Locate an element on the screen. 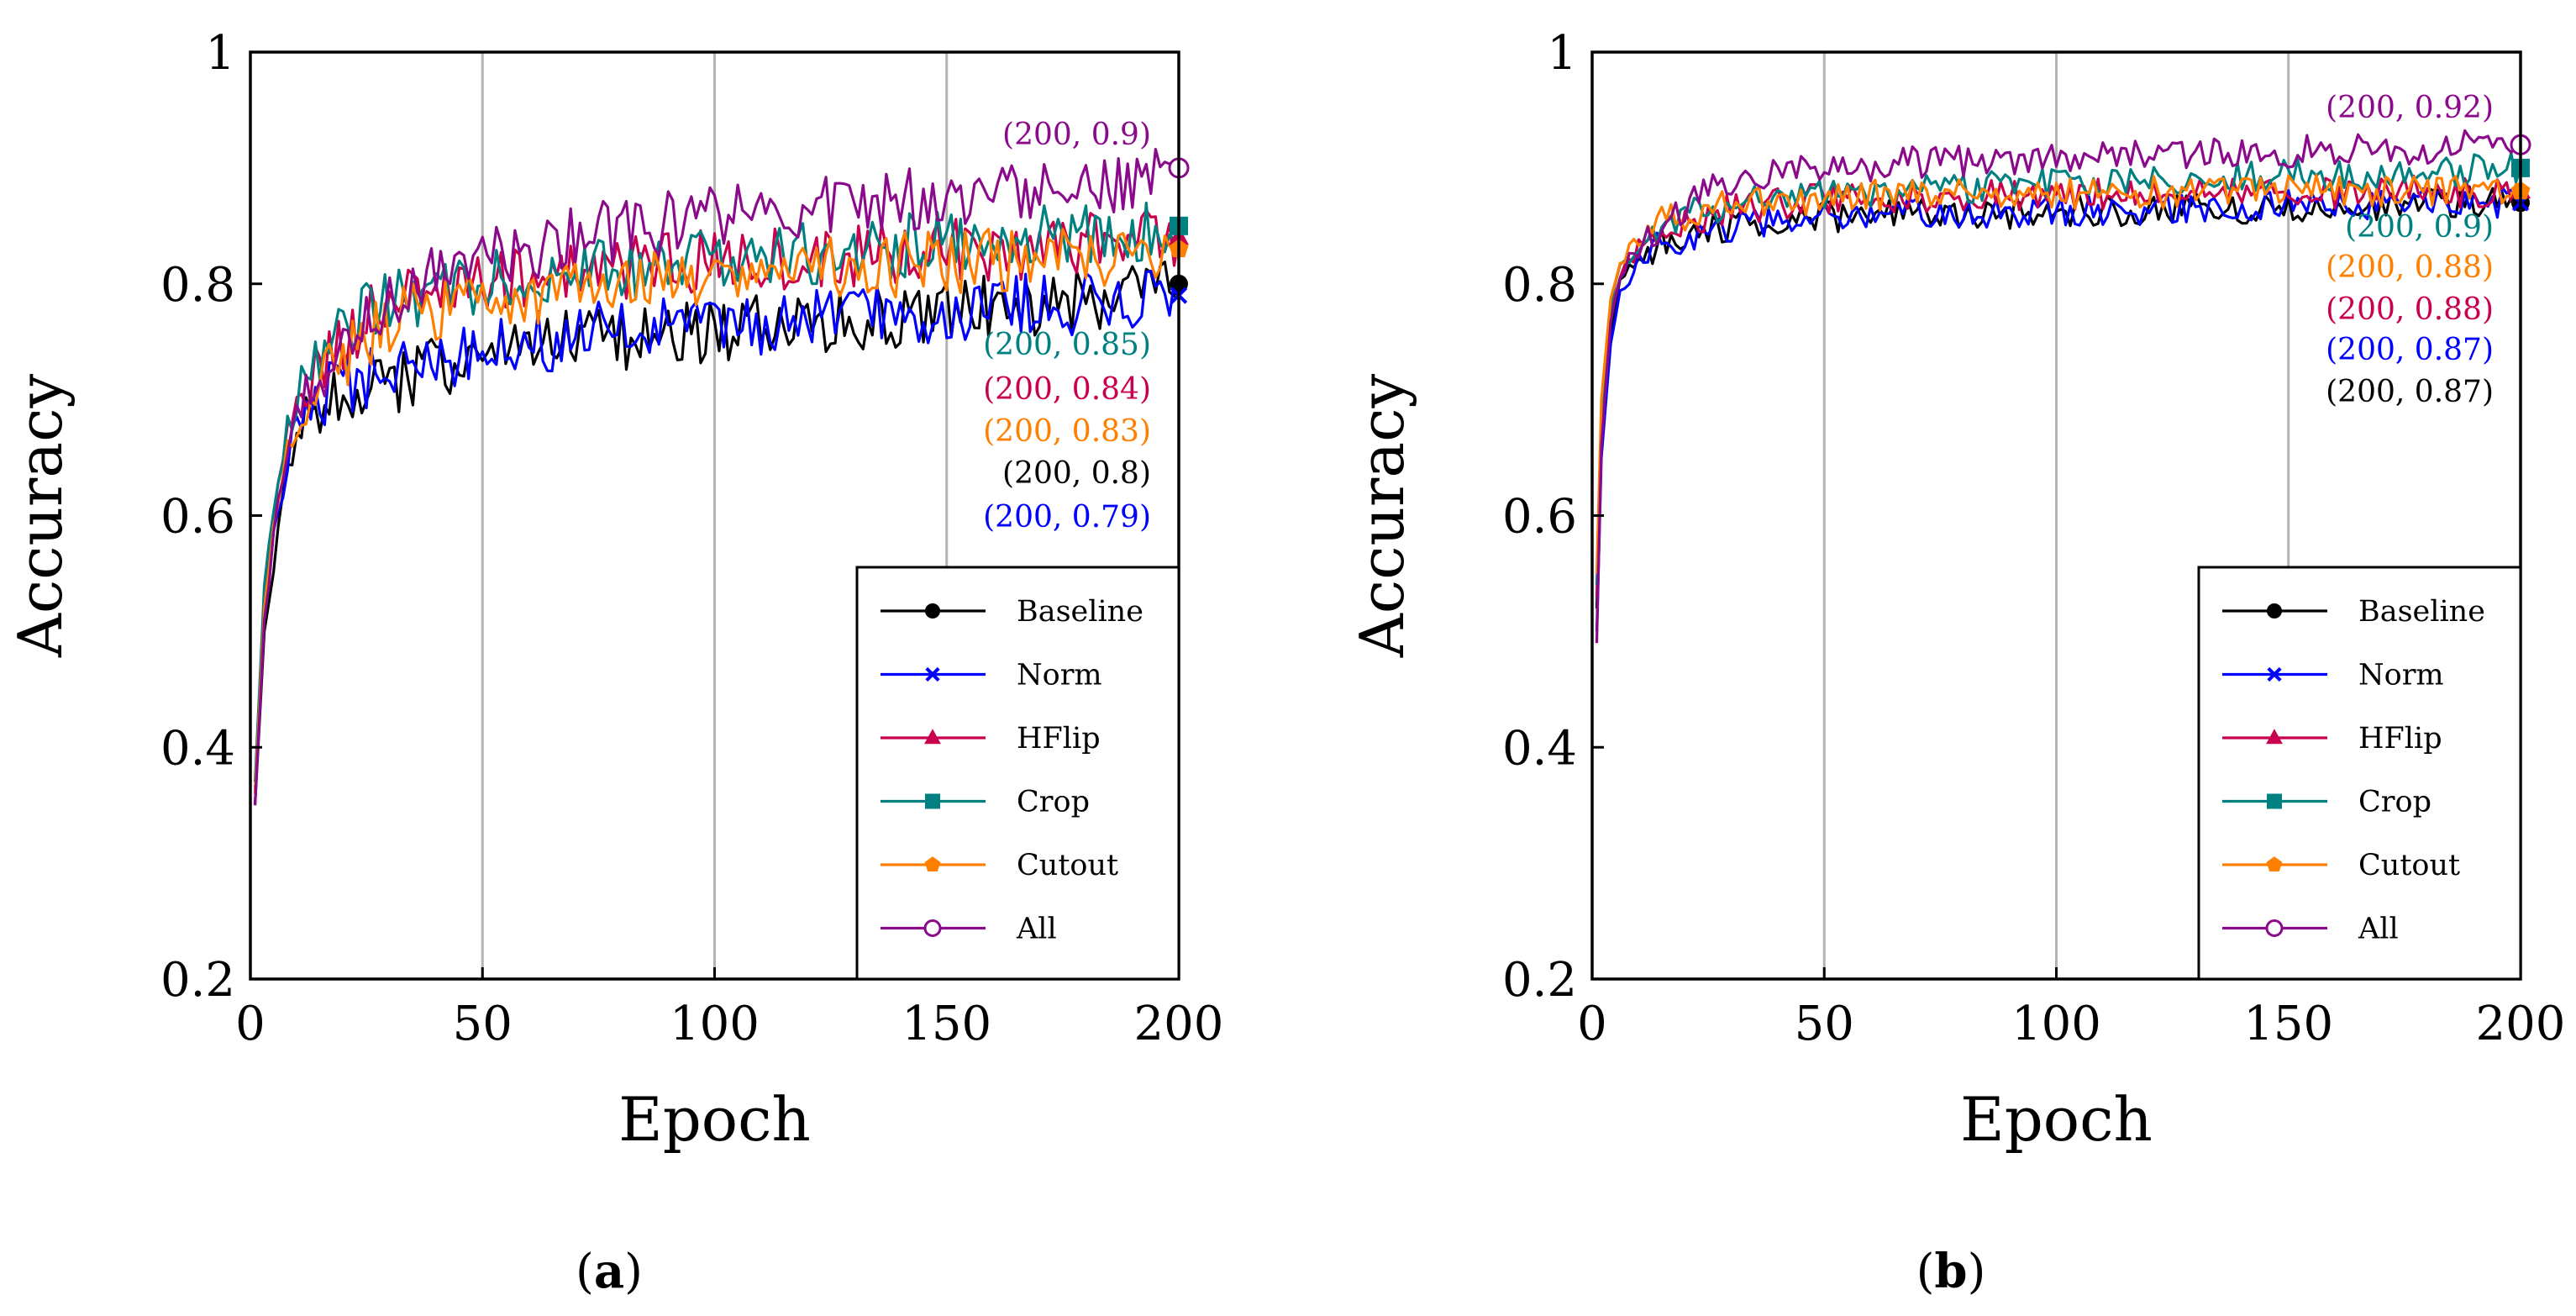  panel-caption: (a) is located at coordinates (609, 1271).